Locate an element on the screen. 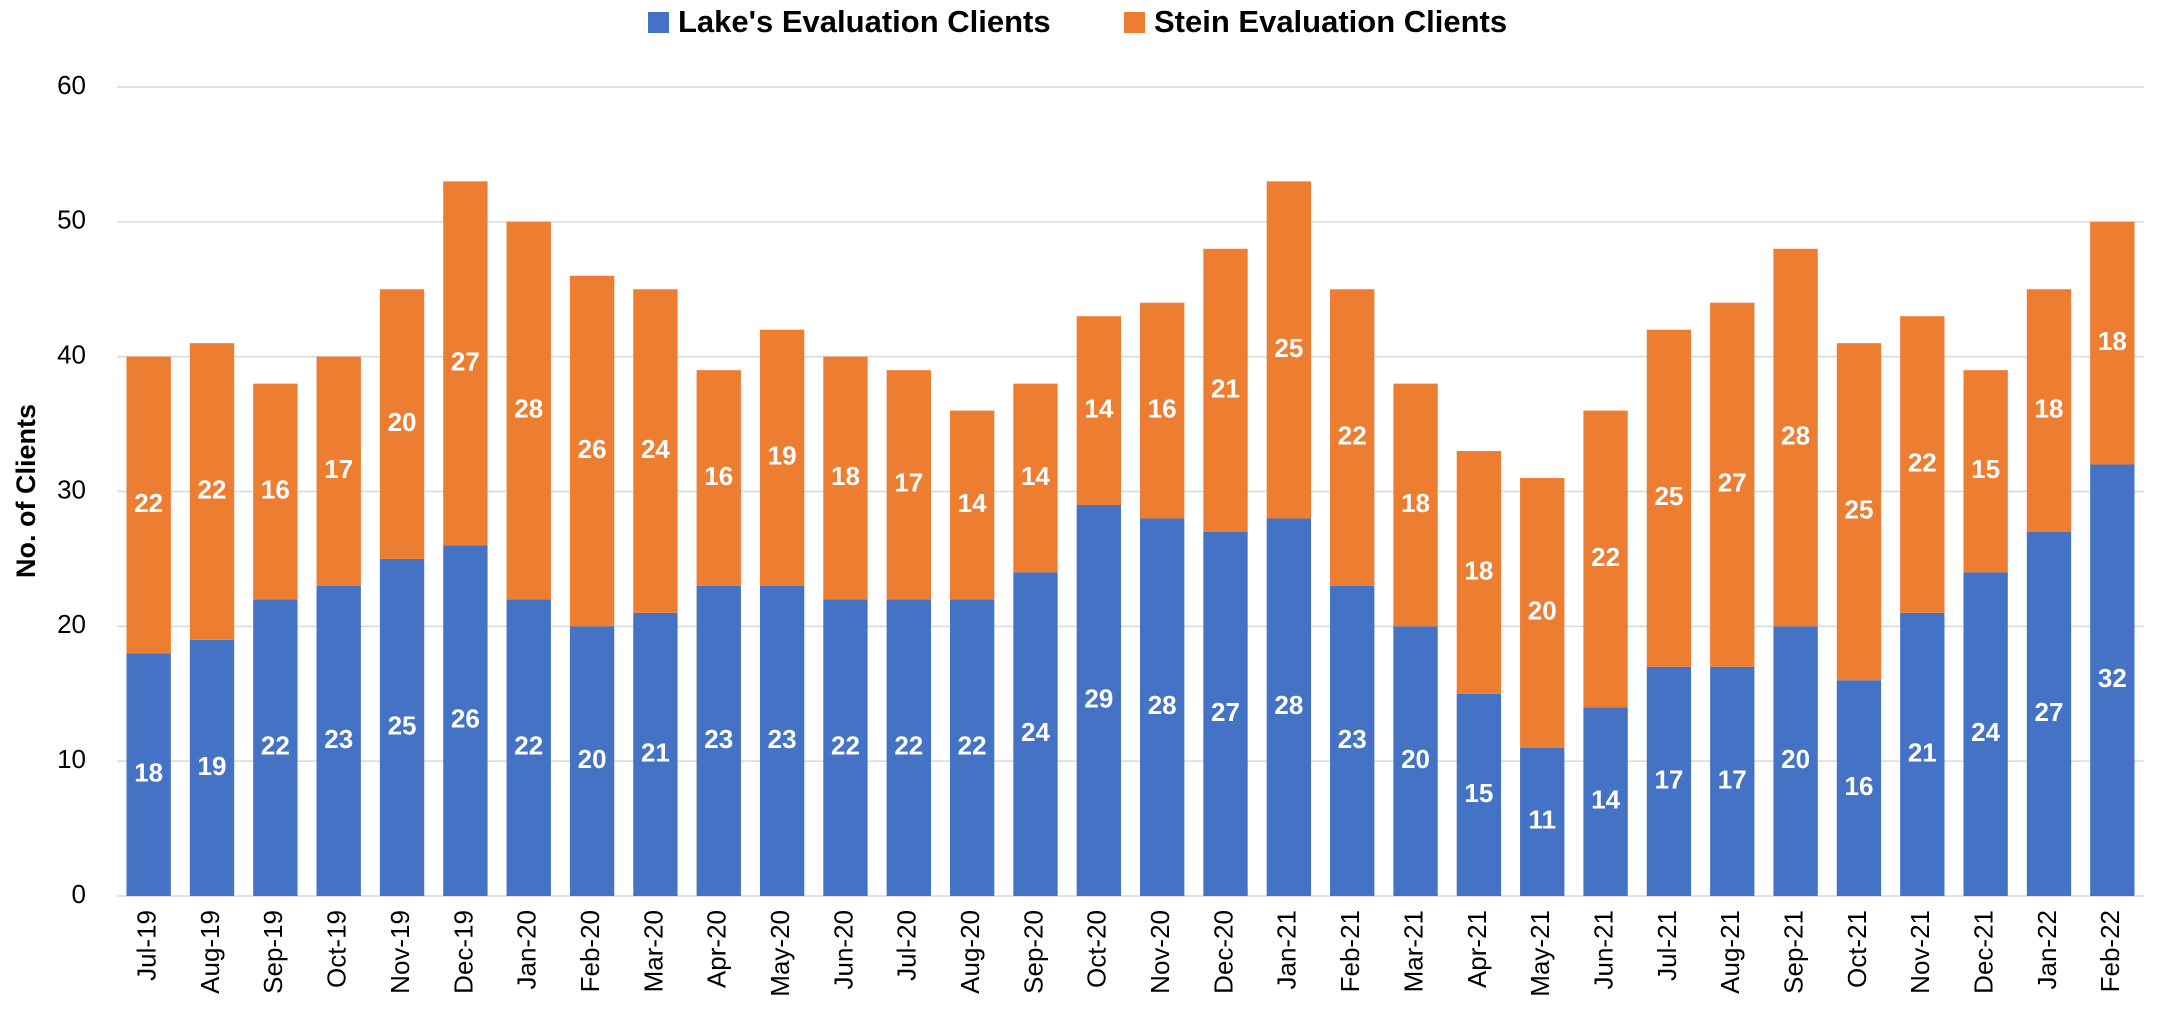  data-label: 25 is located at coordinates (1668, 496).